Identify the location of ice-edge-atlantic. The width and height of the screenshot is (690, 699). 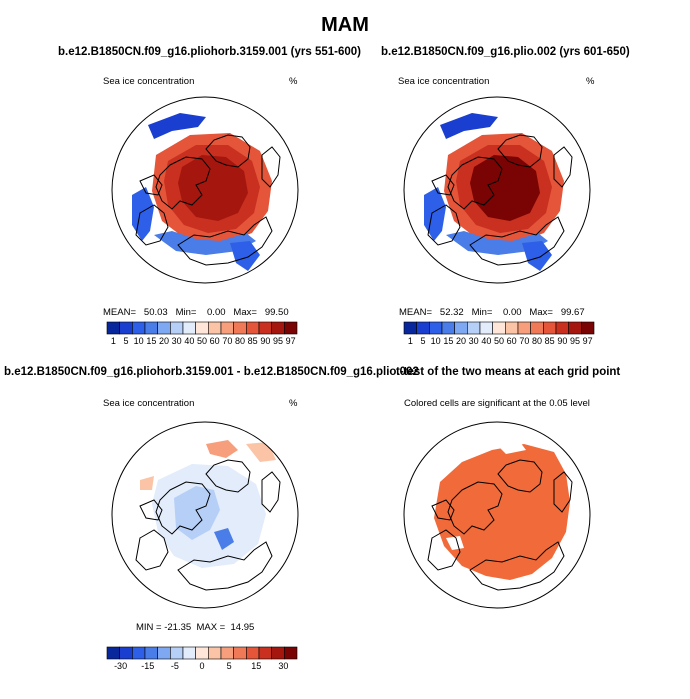
(469, 126).